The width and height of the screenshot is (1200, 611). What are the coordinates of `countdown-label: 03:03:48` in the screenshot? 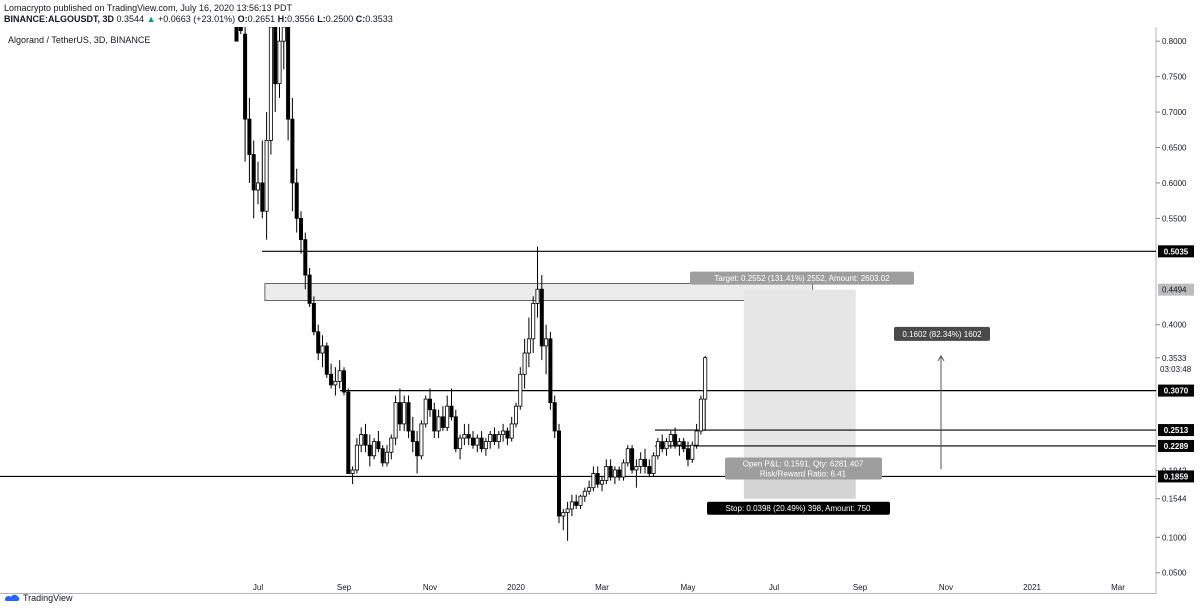 It's located at (1176, 369).